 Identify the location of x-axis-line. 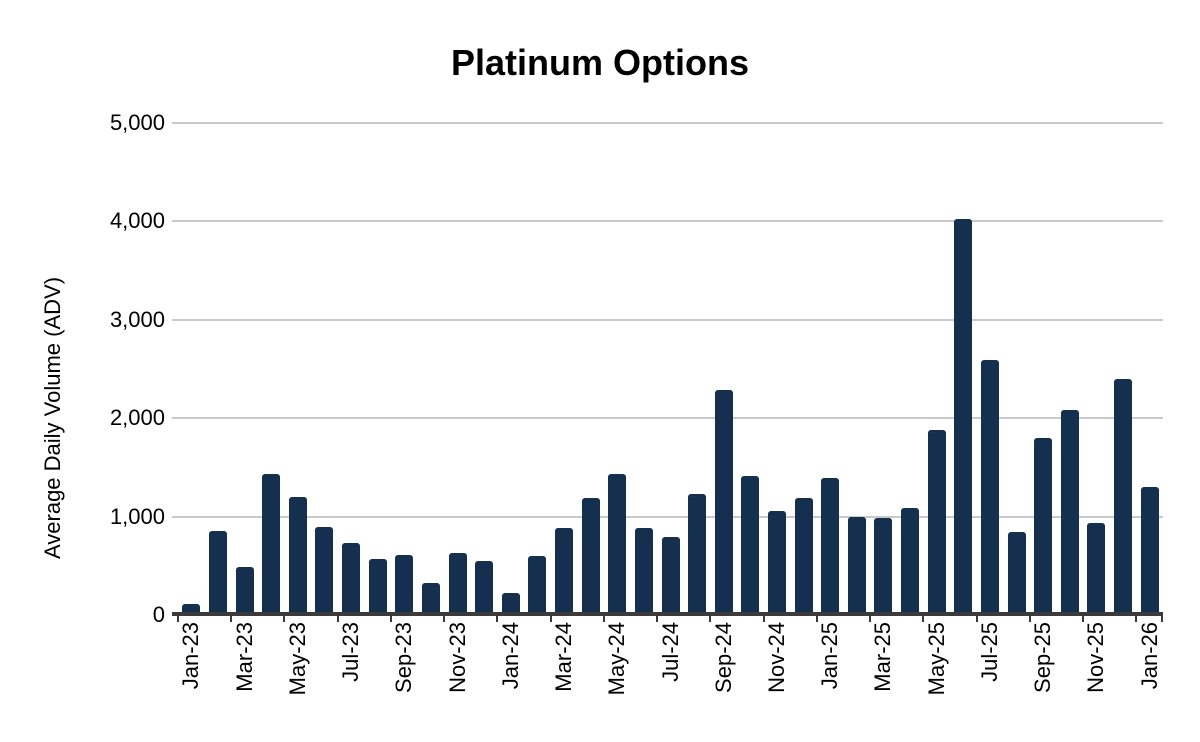
(667, 614).